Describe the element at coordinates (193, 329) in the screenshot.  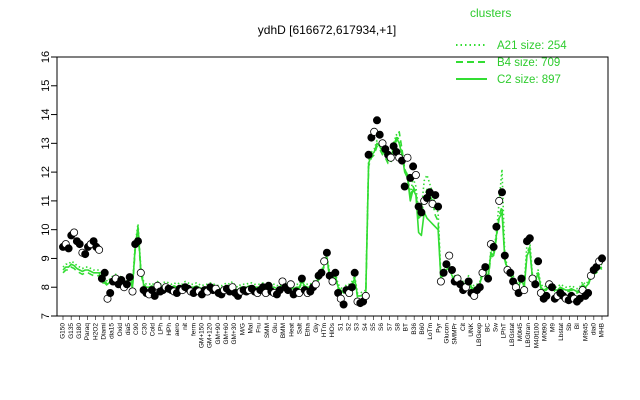
I see `x-tick-label: ferm` at that location.